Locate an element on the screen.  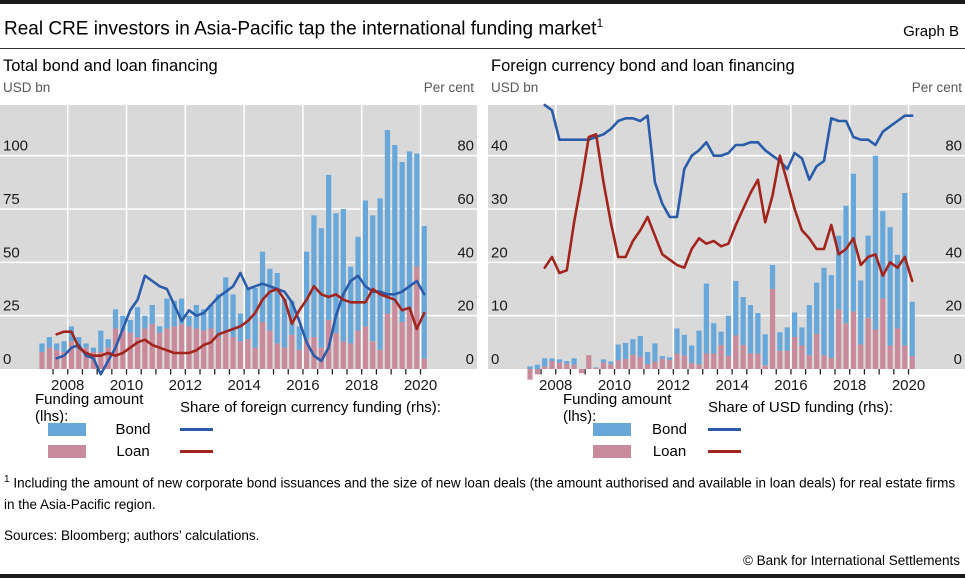
year-label: 2012 is located at coordinates (185, 385).